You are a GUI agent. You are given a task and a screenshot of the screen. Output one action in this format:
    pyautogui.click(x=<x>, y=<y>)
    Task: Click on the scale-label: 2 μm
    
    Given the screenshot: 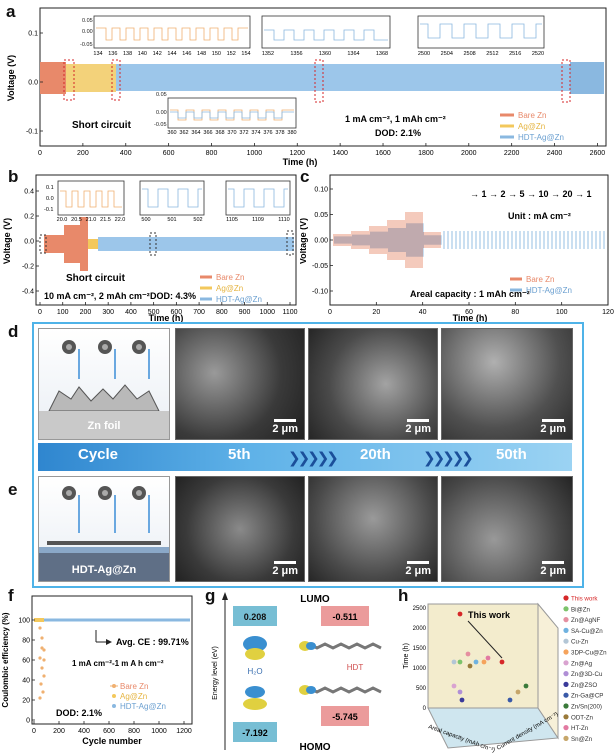 What is the action you would take?
    pyautogui.click(x=285, y=571)
    